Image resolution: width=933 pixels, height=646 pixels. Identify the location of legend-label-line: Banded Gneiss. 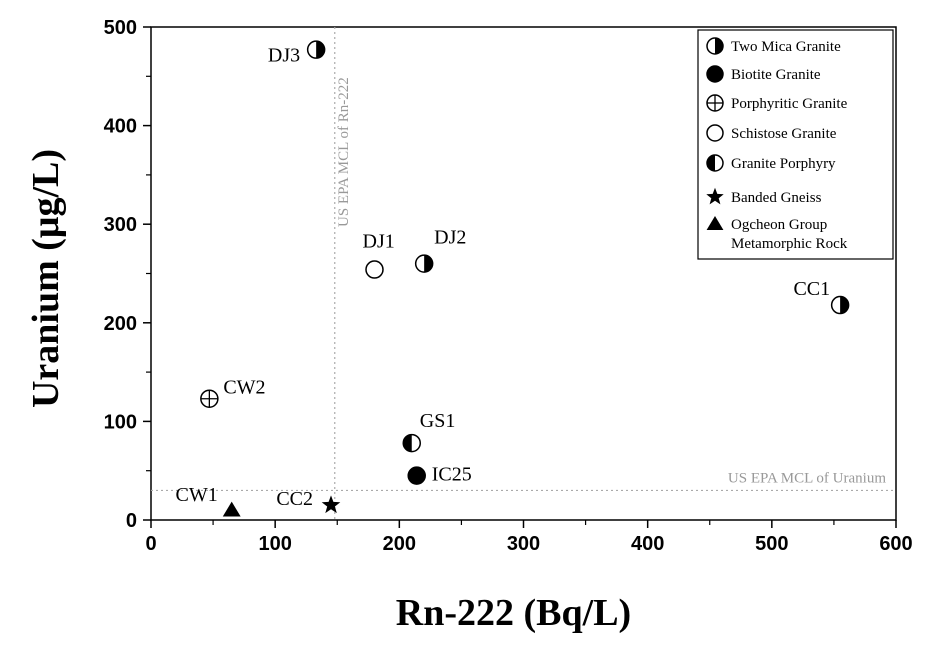
(776, 198).